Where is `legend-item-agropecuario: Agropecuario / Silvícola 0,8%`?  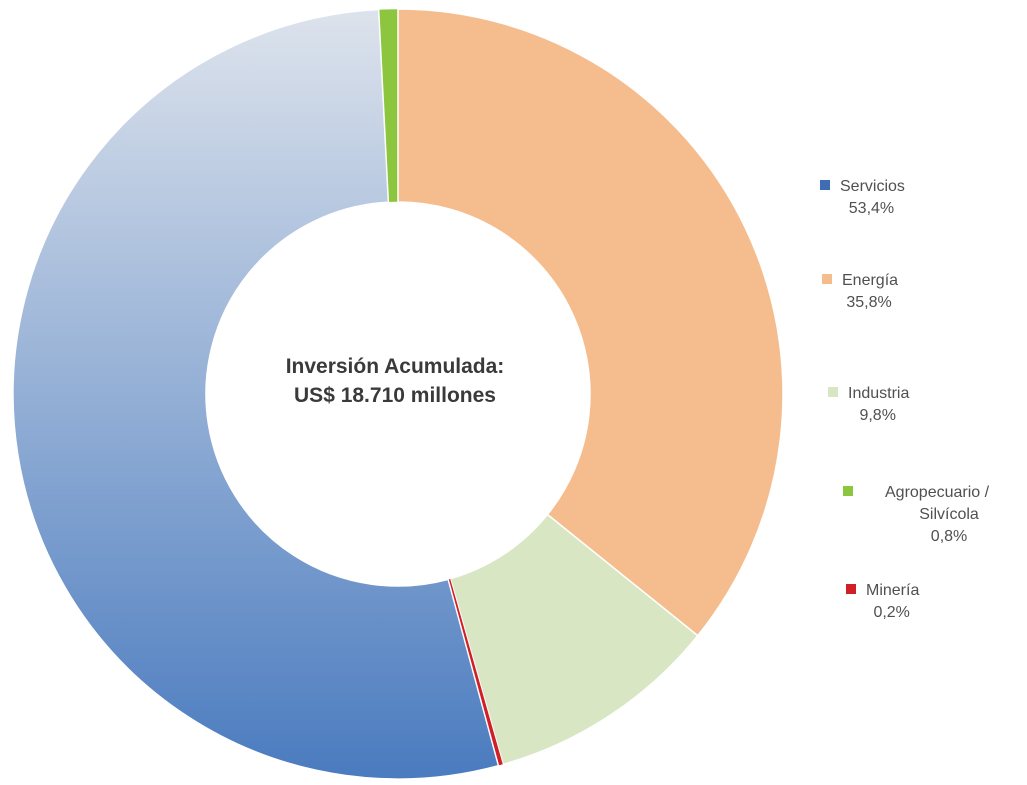
legend-item-agropecuario: Agropecuario / Silvícola 0,8% is located at coordinates (916, 515).